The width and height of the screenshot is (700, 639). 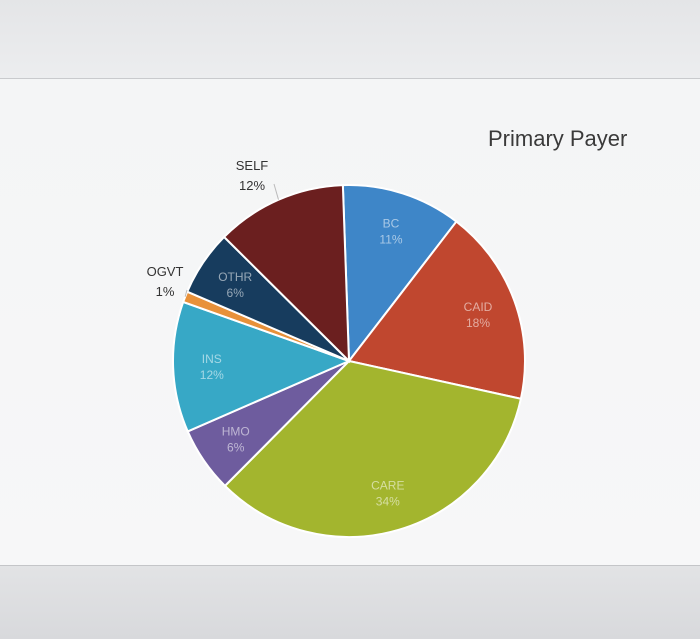 I want to click on pie-slice-caid, so click(x=436, y=310).